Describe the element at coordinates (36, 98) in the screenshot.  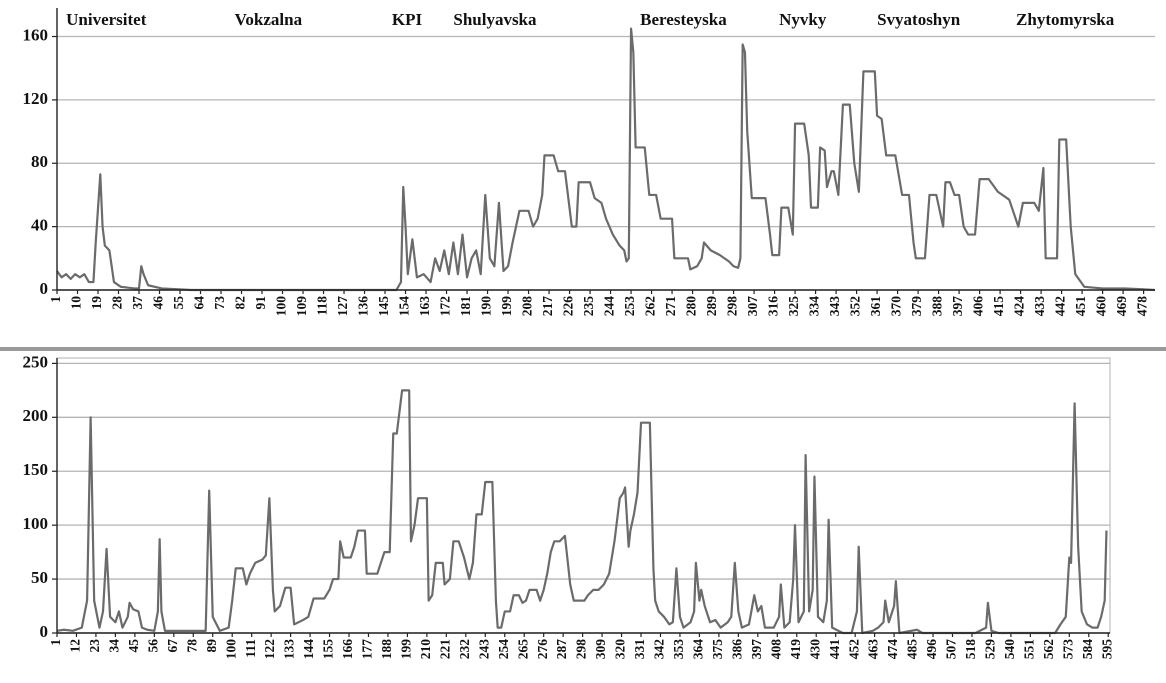
I see `y-tick-label: 120` at that location.